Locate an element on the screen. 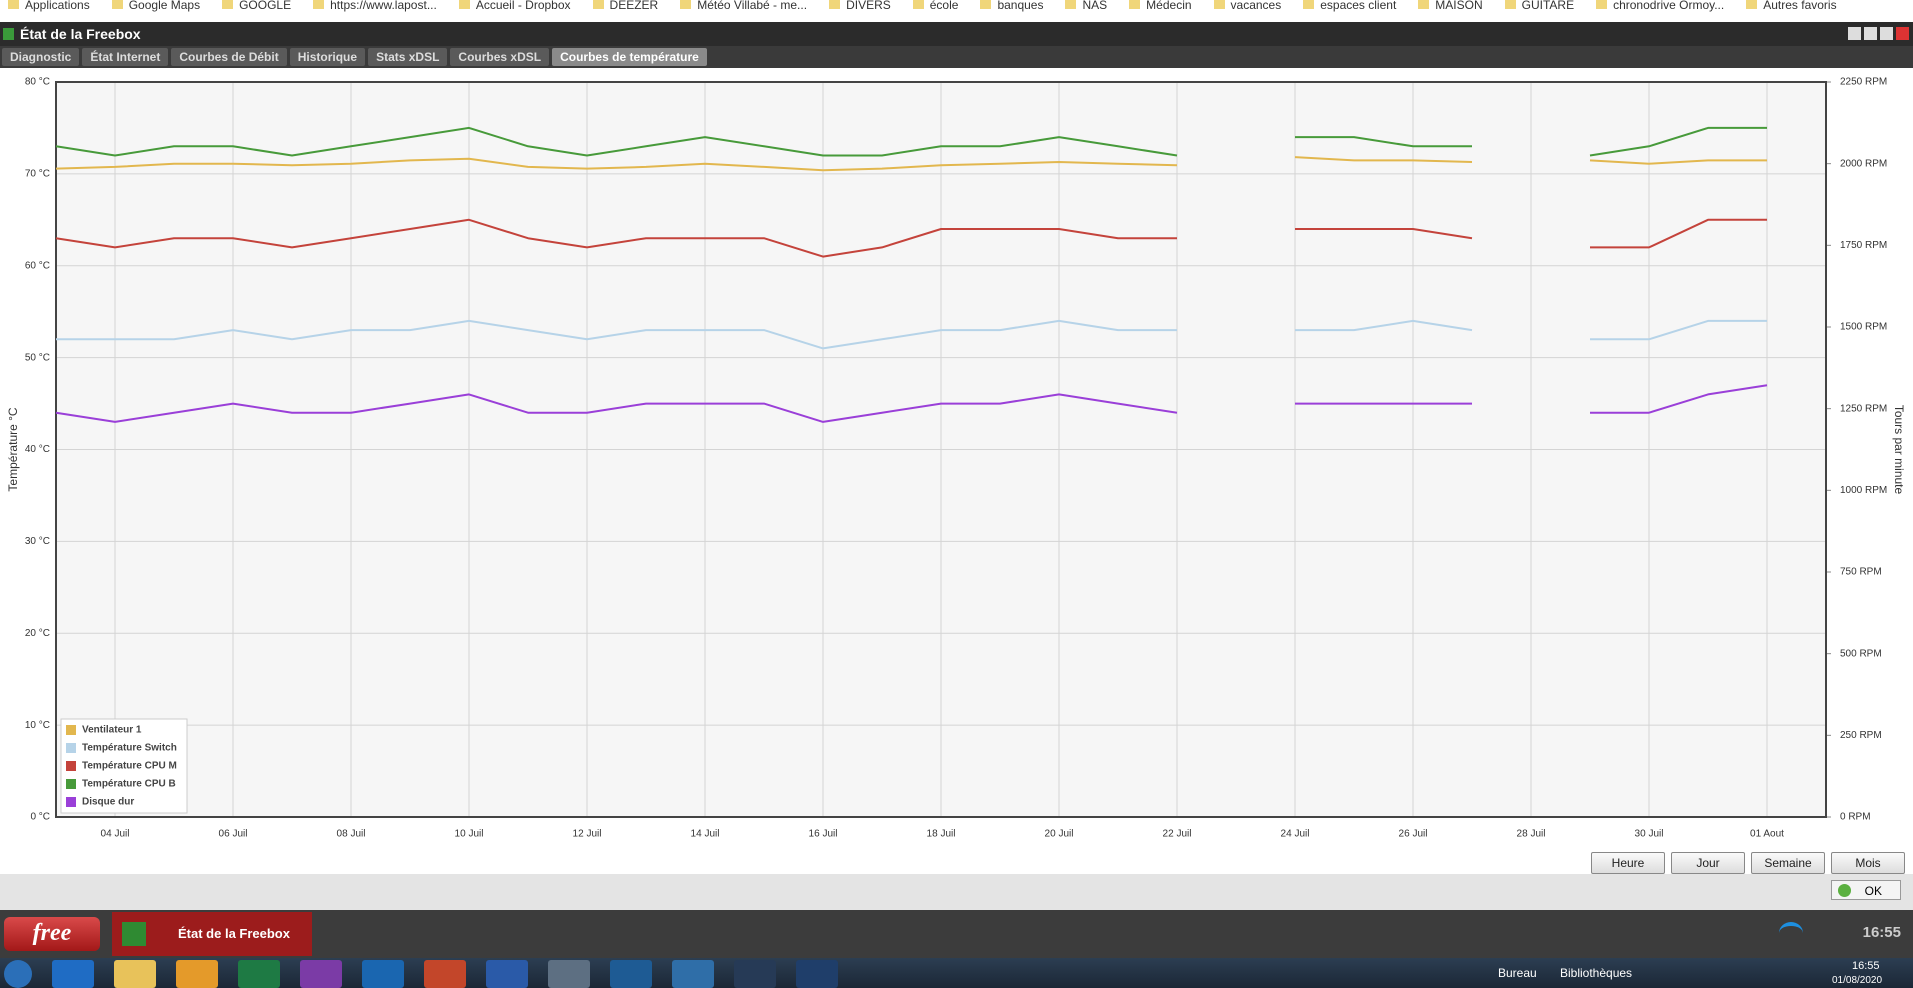 The width and height of the screenshot is (1913, 988). x-tick-label: 06 Juil is located at coordinates (233, 834).